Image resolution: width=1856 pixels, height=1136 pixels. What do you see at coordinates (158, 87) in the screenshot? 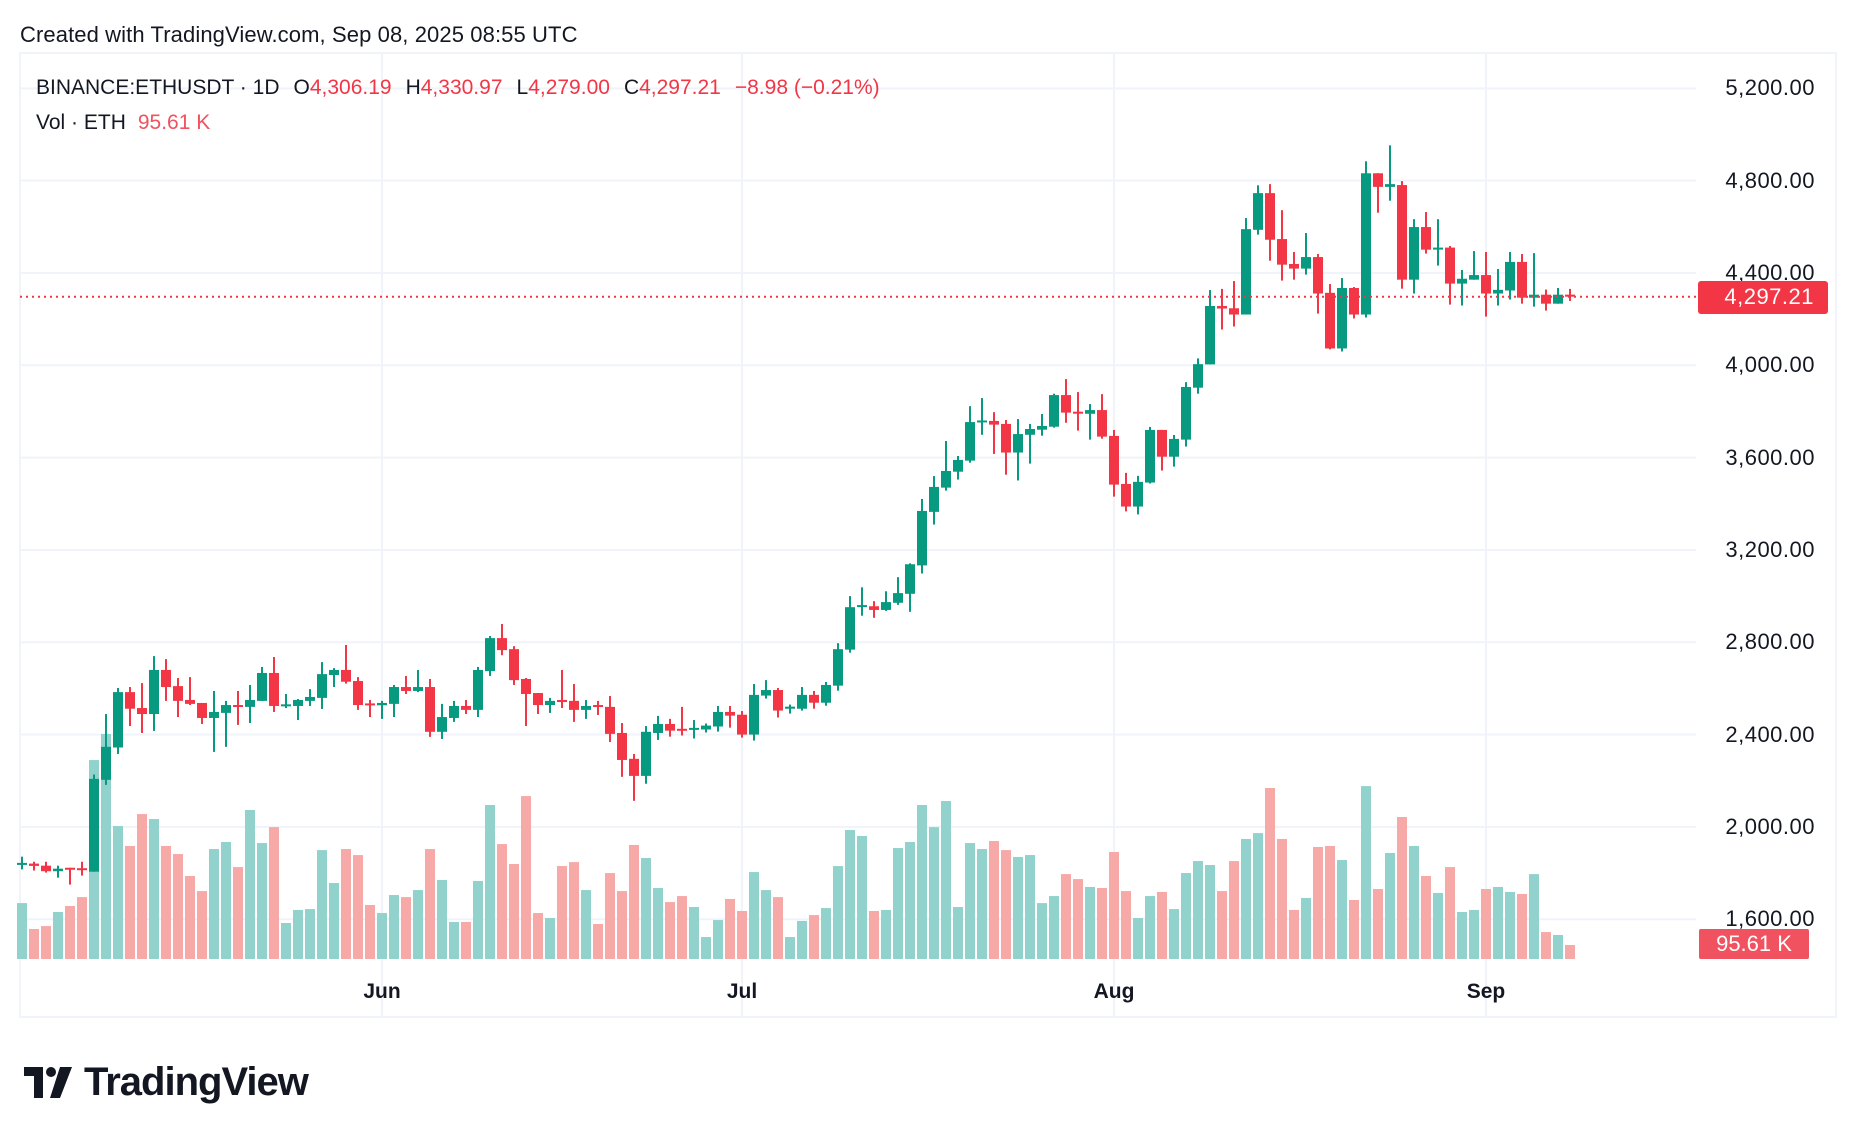
I see `symbol-label: BINANCE:ETHUSDT · 1D` at bounding box center [158, 87].